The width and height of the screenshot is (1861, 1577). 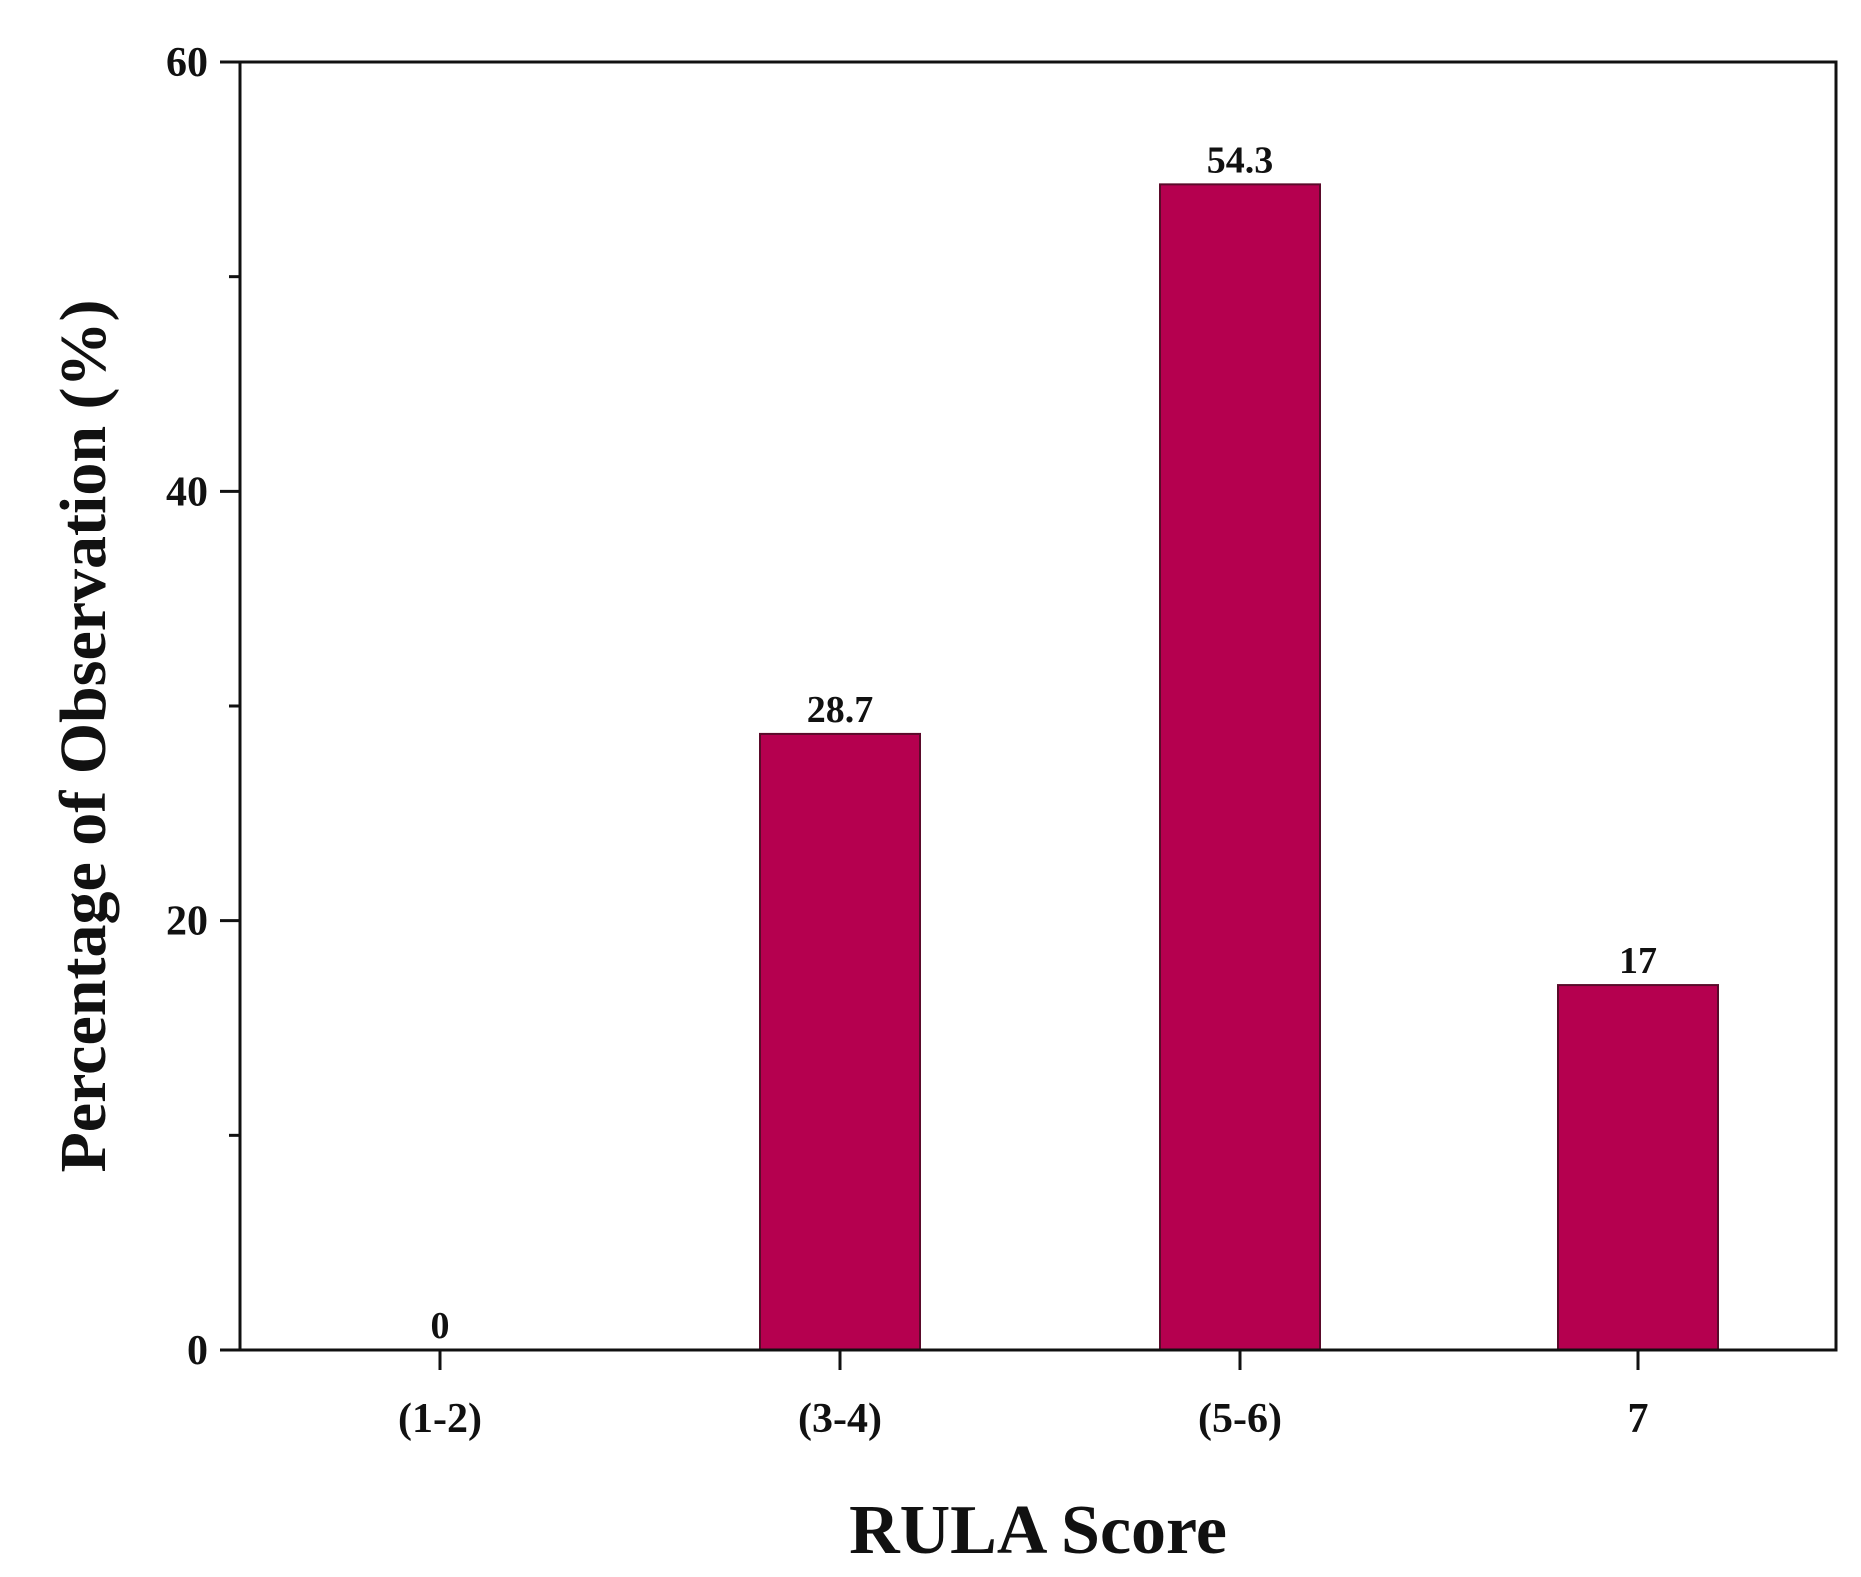 What do you see at coordinates (840, 710) in the screenshot?
I see `bar-value-label: 28.7` at bounding box center [840, 710].